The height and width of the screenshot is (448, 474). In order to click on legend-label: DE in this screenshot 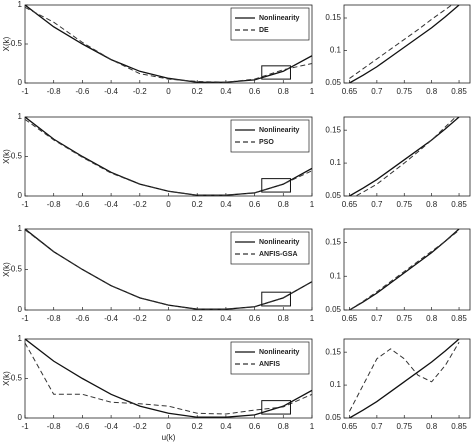, I will do `click(264, 30)`.